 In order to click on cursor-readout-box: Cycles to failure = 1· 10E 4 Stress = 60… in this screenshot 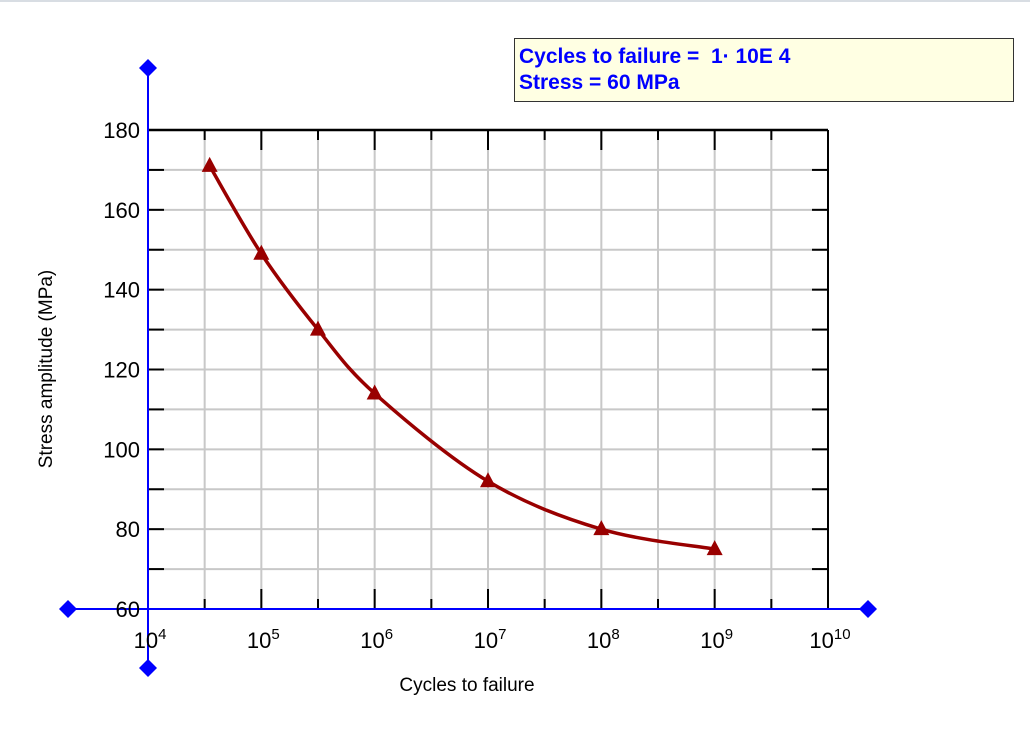, I will do `click(764, 70)`.